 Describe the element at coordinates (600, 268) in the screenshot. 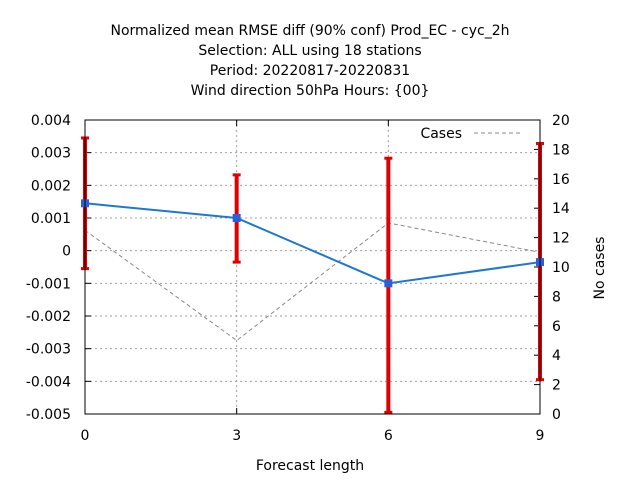

I see `y2-axis-label: No cases` at that location.